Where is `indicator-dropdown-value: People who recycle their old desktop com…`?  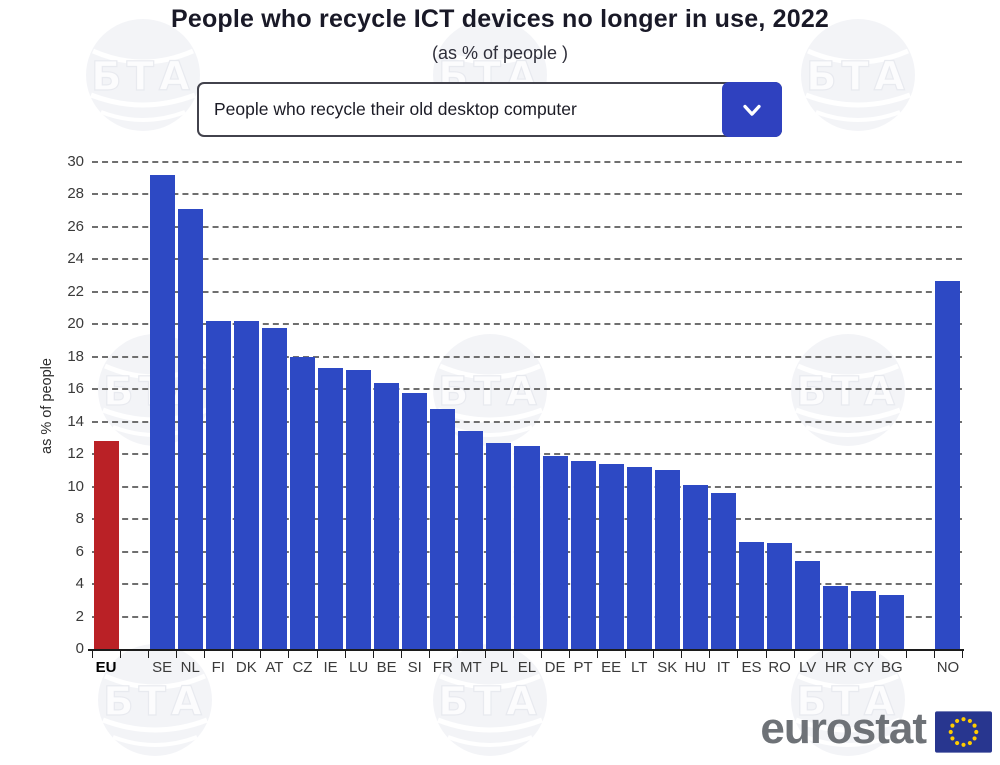
indicator-dropdown-value: People who recycle their old desktop com… is located at coordinates (395, 109).